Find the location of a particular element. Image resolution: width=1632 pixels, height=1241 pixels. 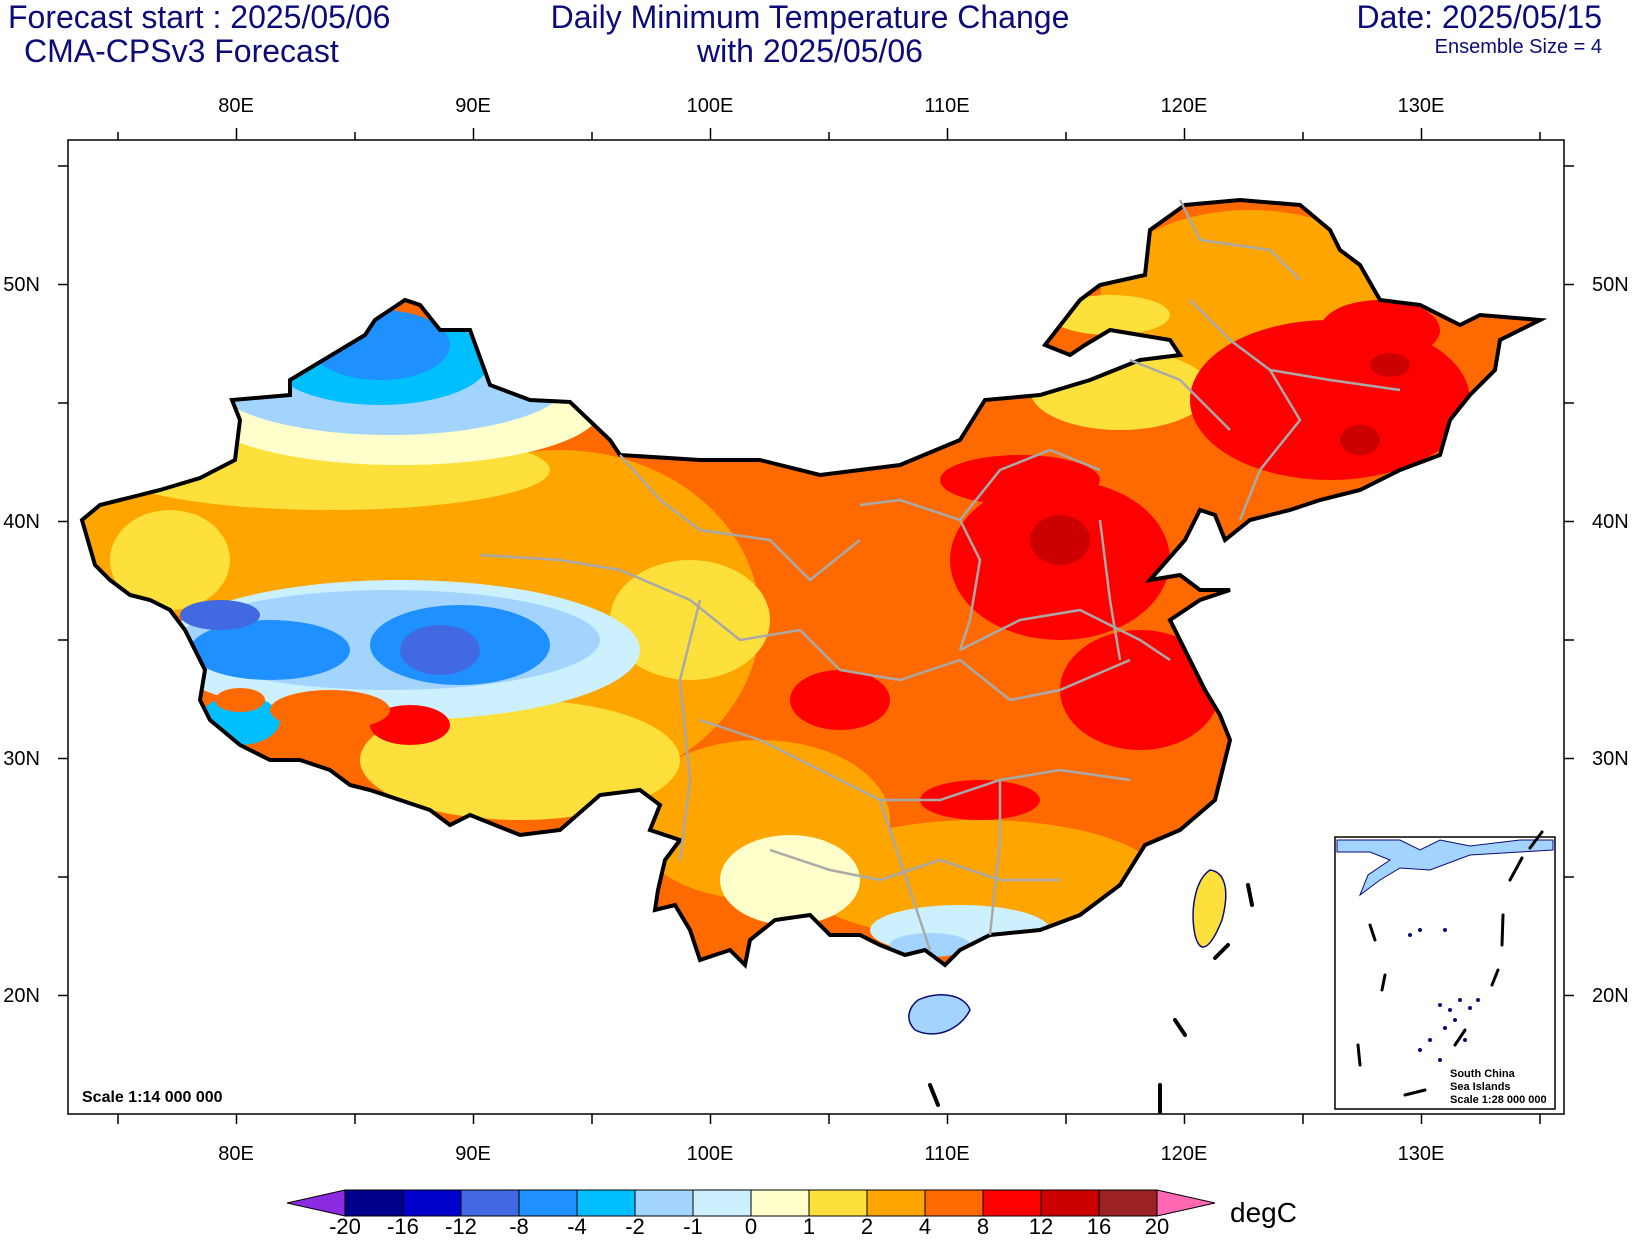

lon-label-bottom: 100E is located at coordinates (710, 1154).